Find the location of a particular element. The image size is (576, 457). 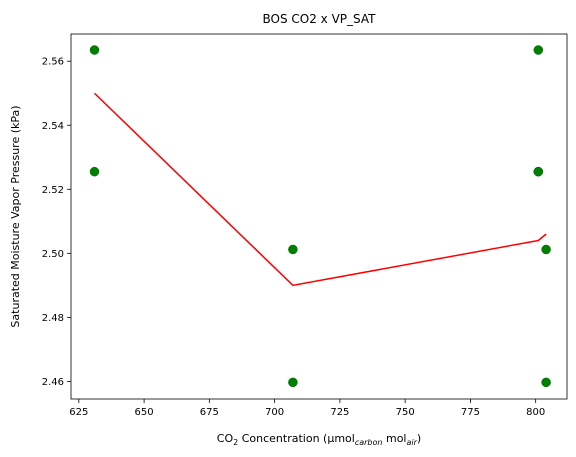

y-axis-label: Saturated Moisture Vapor Pressure (kPa) is located at coordinates (15, 216).